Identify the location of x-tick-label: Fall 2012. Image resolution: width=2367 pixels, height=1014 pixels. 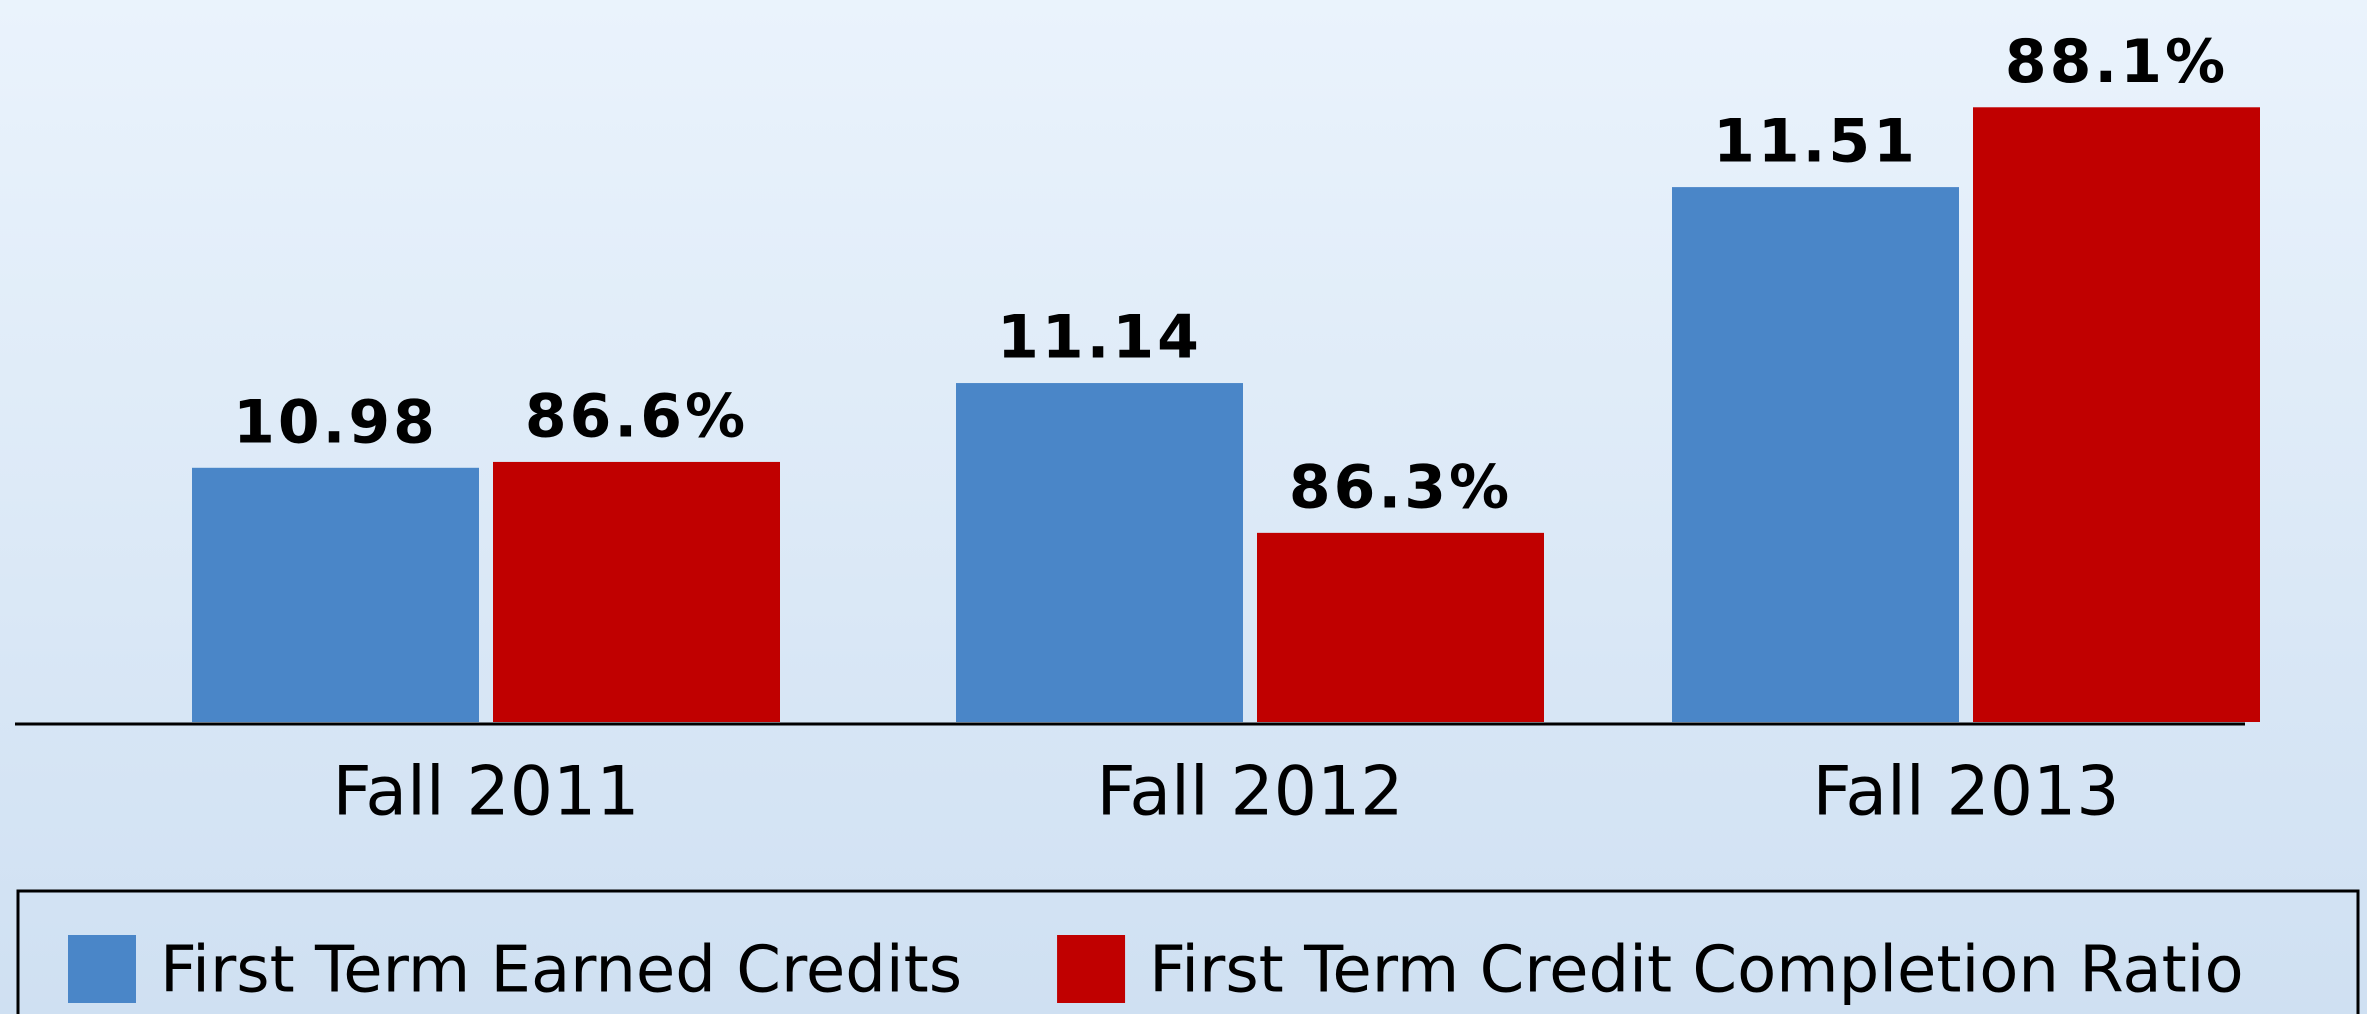
(1250, 792).